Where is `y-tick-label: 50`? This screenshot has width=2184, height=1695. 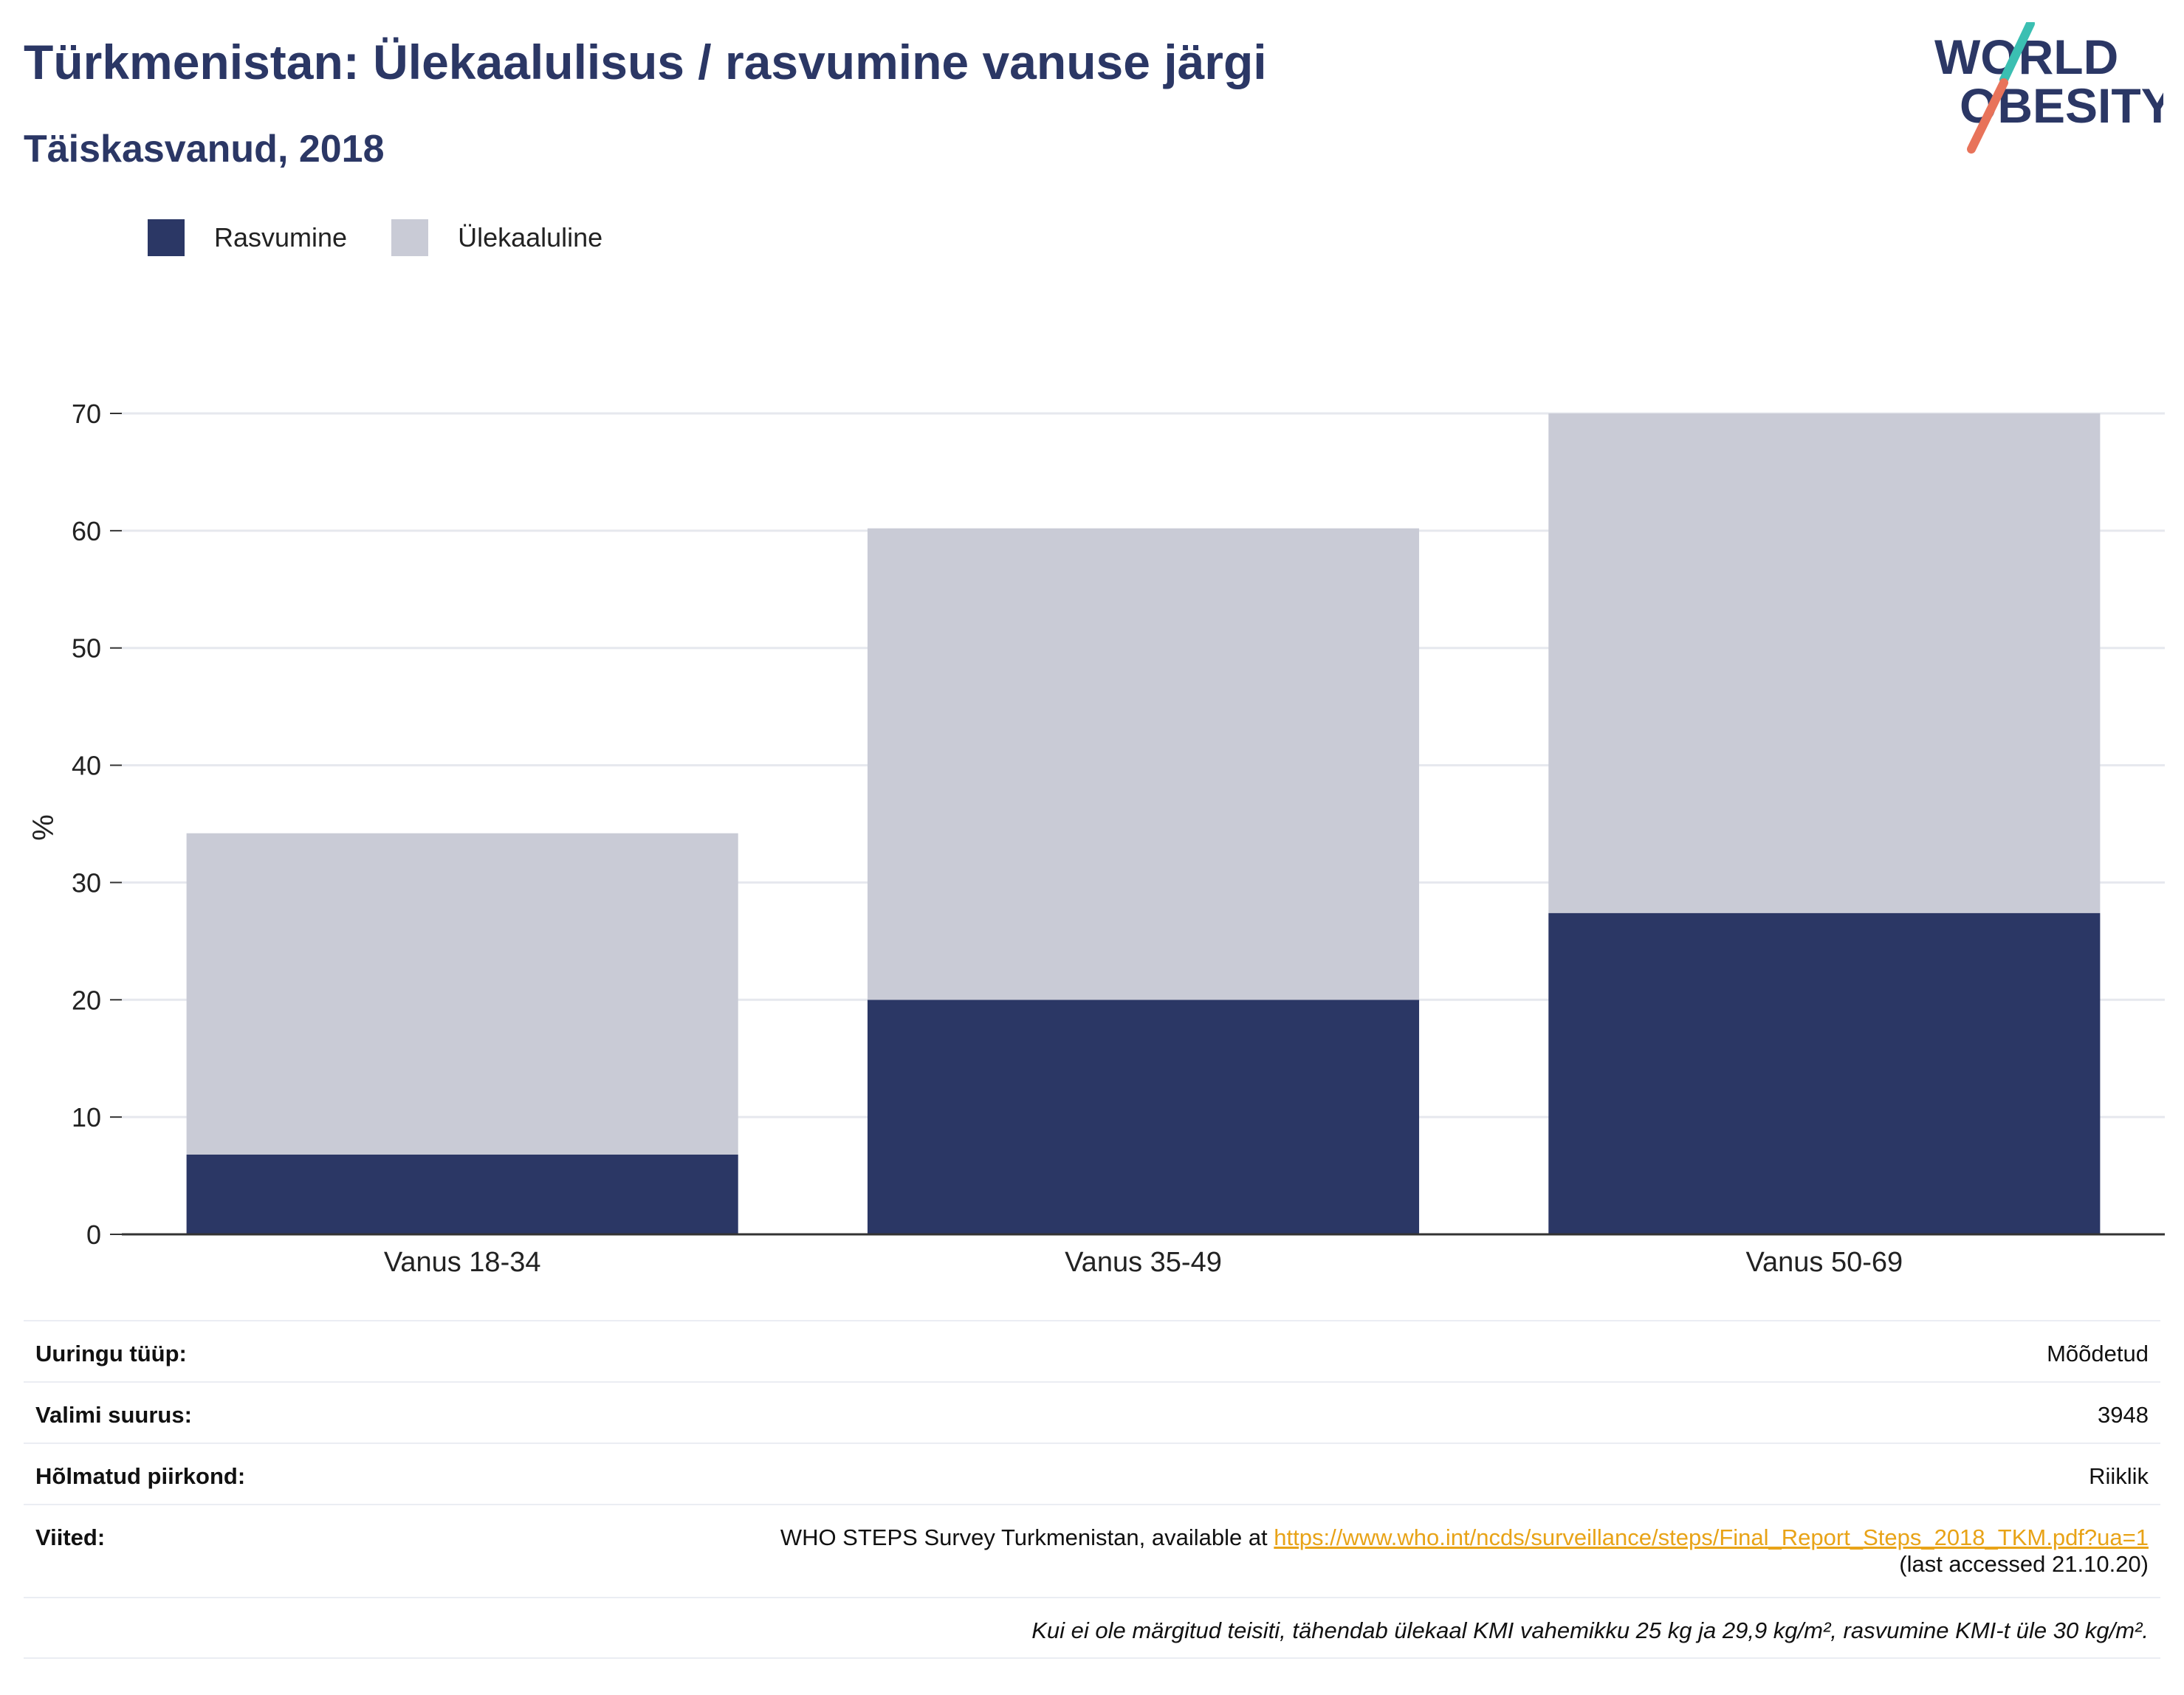 y-tick-label: 50 is located at coordinates (86, 648).